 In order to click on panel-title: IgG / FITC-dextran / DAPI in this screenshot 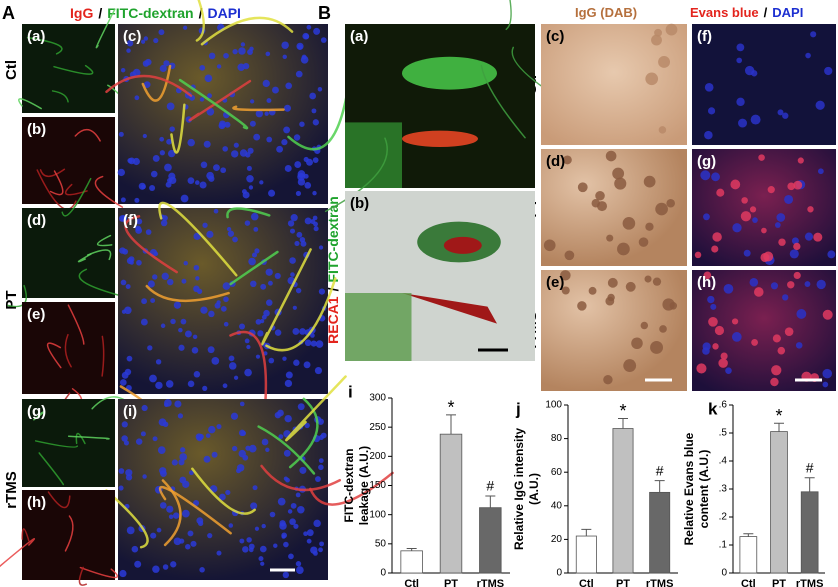, I will do `click(155, 13)`.